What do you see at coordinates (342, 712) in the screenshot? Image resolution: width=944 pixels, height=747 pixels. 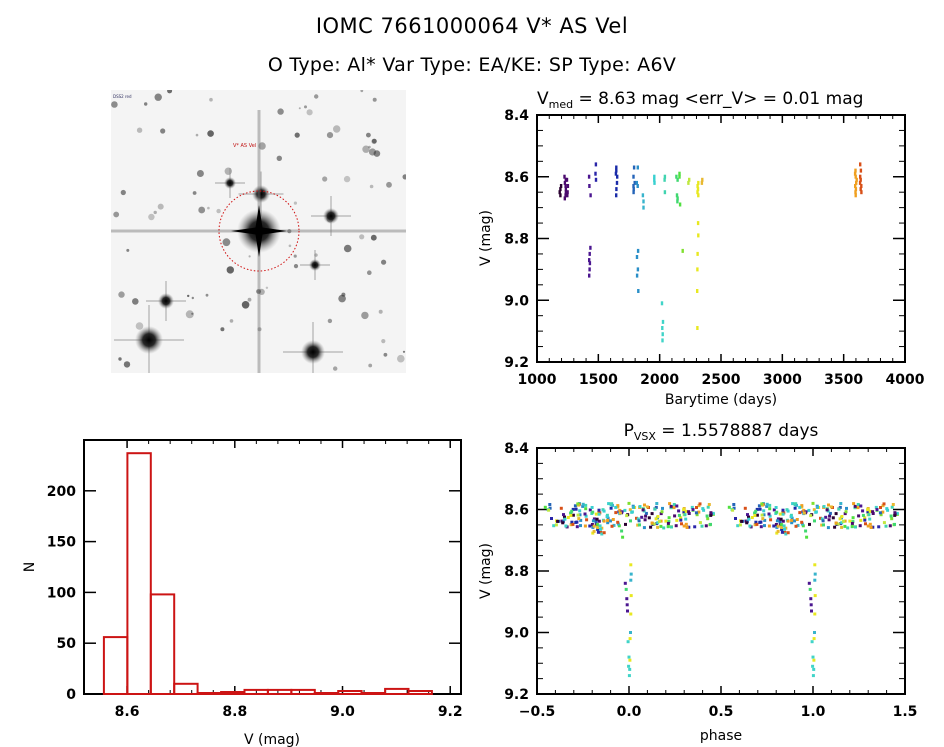 I see `x-tick-label: 9.0` at bounding box center [342, 712].